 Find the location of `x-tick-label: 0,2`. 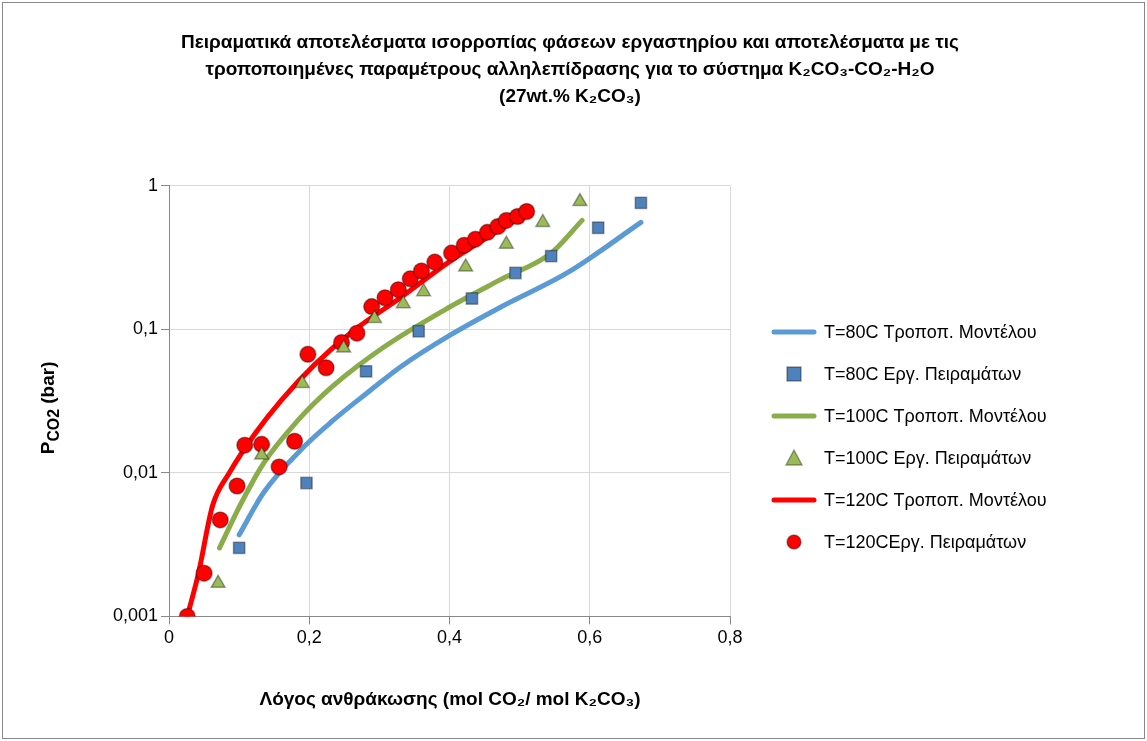

x-tick-label: 0,2 is located at coordinates (309, 637).